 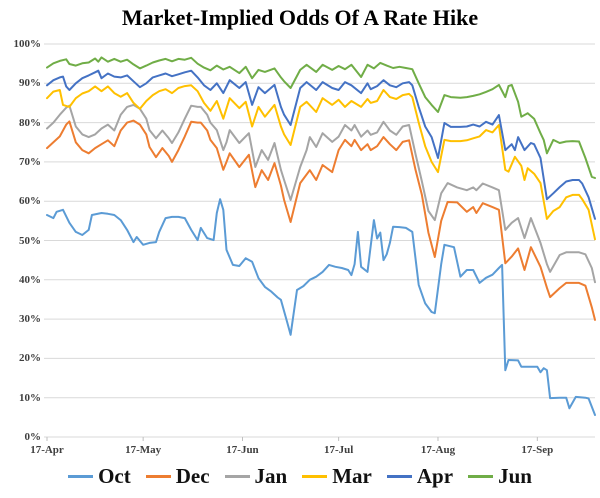 I want to click on y-axis-tick-label: 90%, so click(x=30, y=83).